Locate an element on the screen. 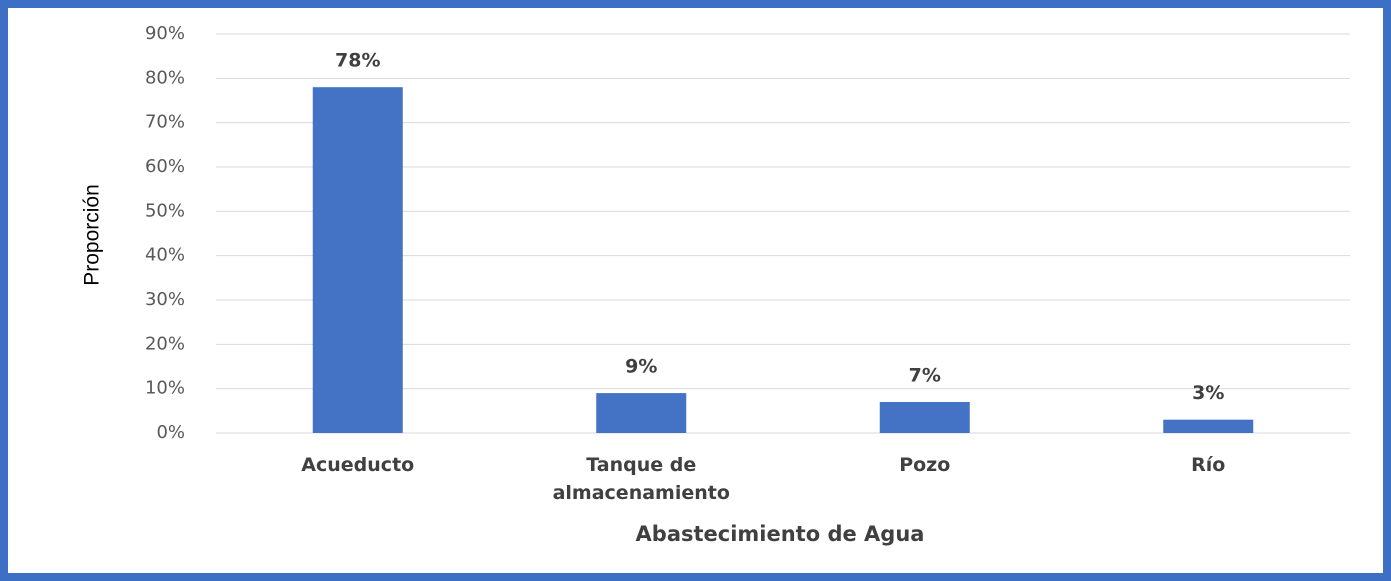 This screenshot has width=1391, height=581. data-label: 3% is located at coordinates (1208, 393).